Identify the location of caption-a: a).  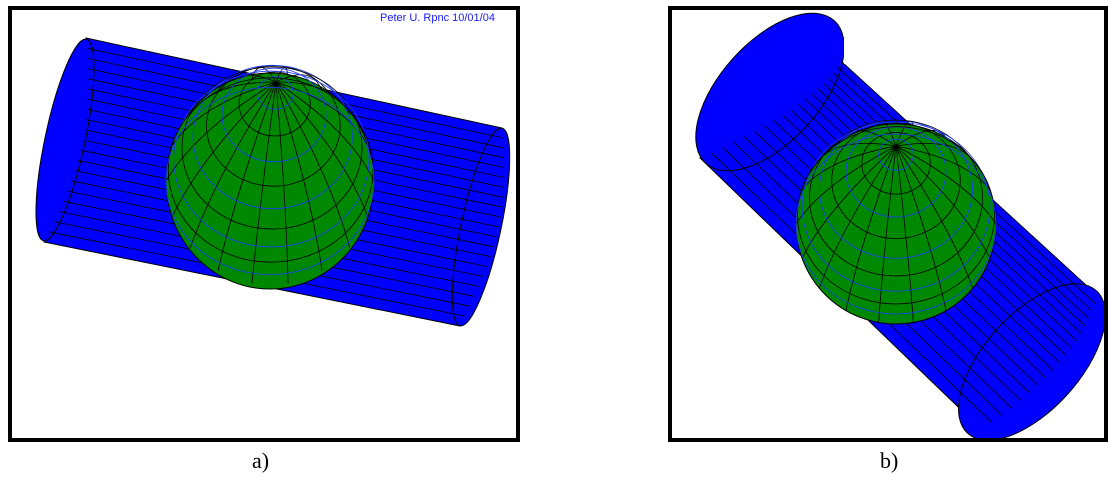
(261, 460).